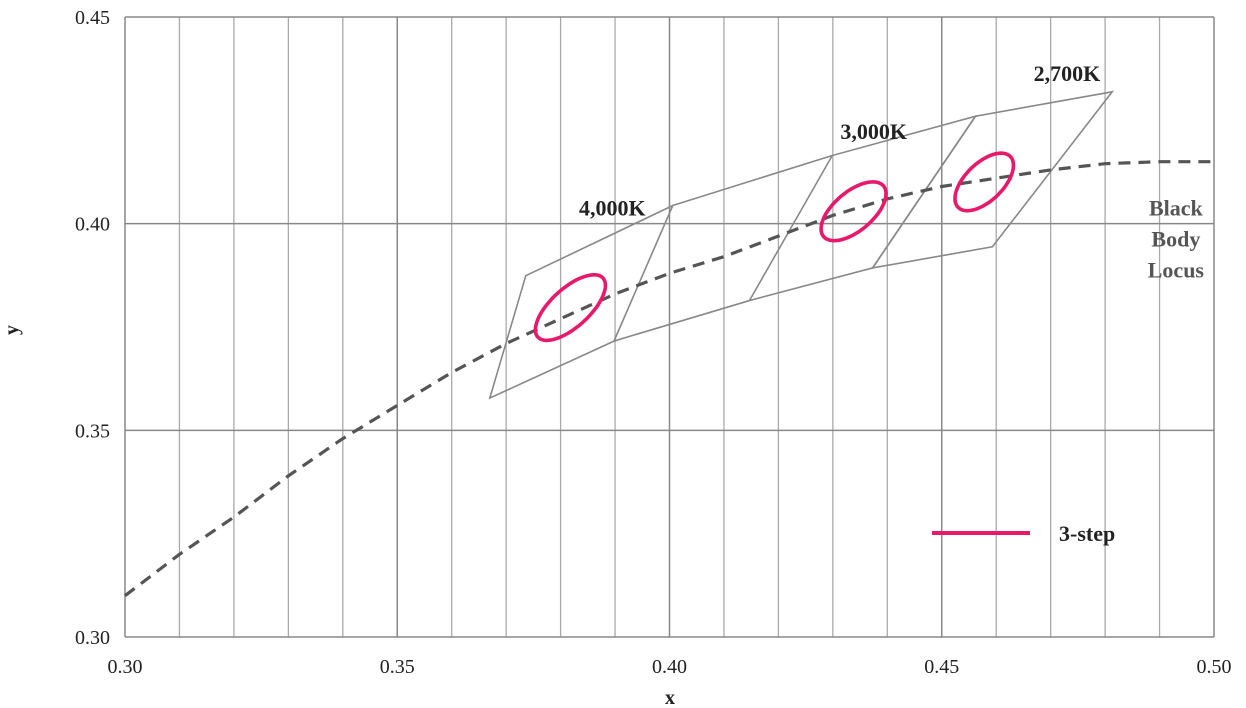 The height and width of the screenshot is (708, 1246). I want to click on y-axis-title: y, so click(12, 330).